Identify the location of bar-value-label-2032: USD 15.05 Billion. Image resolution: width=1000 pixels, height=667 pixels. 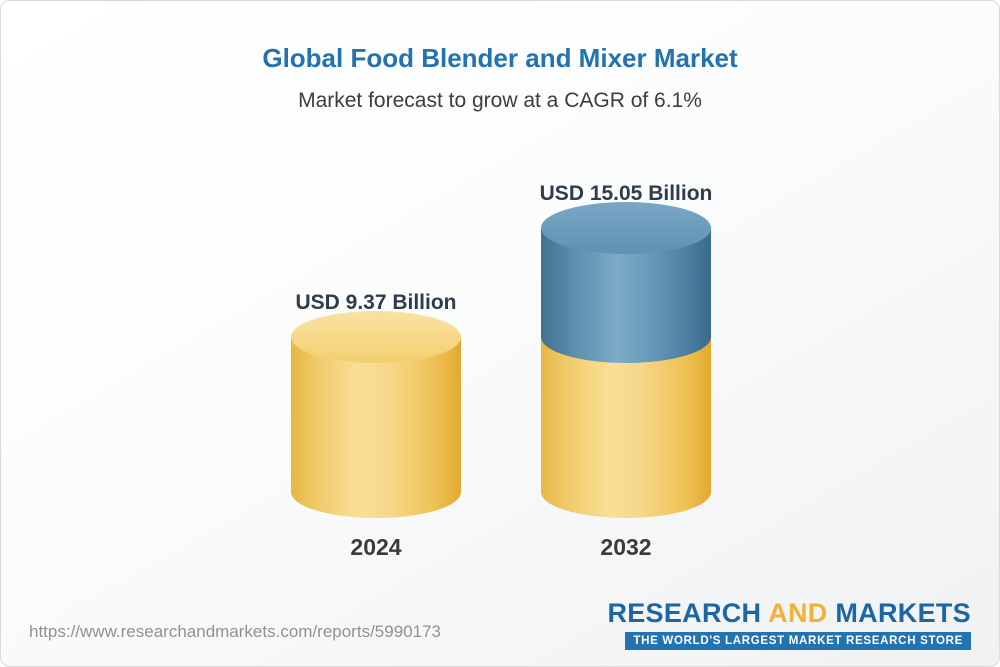
(626, 193).